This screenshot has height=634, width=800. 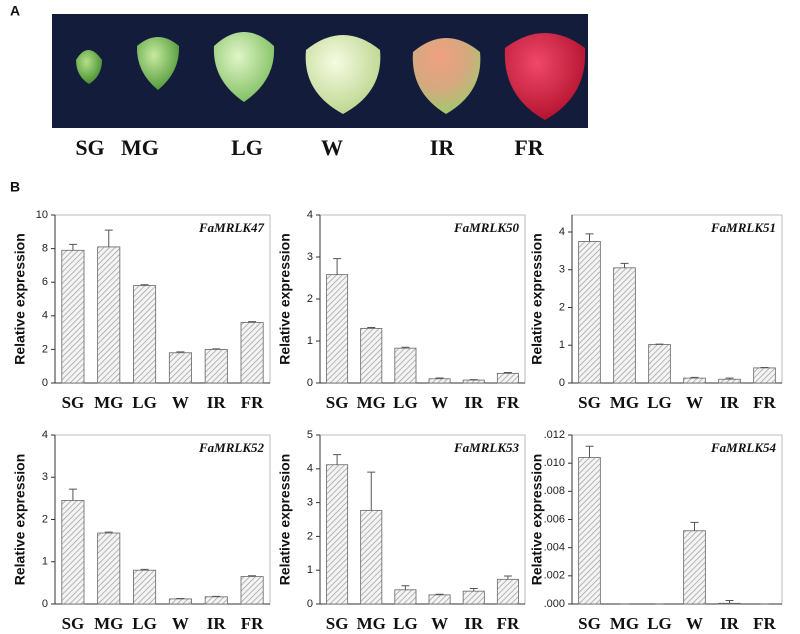 What do you see at coordinates (45, 249) in the screenshot?
I see `y-tick-label: 8` at bounding box center [45, 249].